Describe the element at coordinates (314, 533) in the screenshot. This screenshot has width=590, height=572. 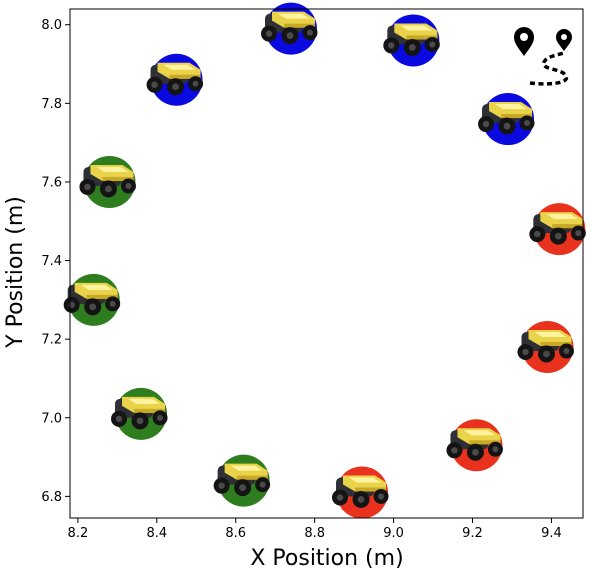
I see `x-tick-label: 8.8` at that location.